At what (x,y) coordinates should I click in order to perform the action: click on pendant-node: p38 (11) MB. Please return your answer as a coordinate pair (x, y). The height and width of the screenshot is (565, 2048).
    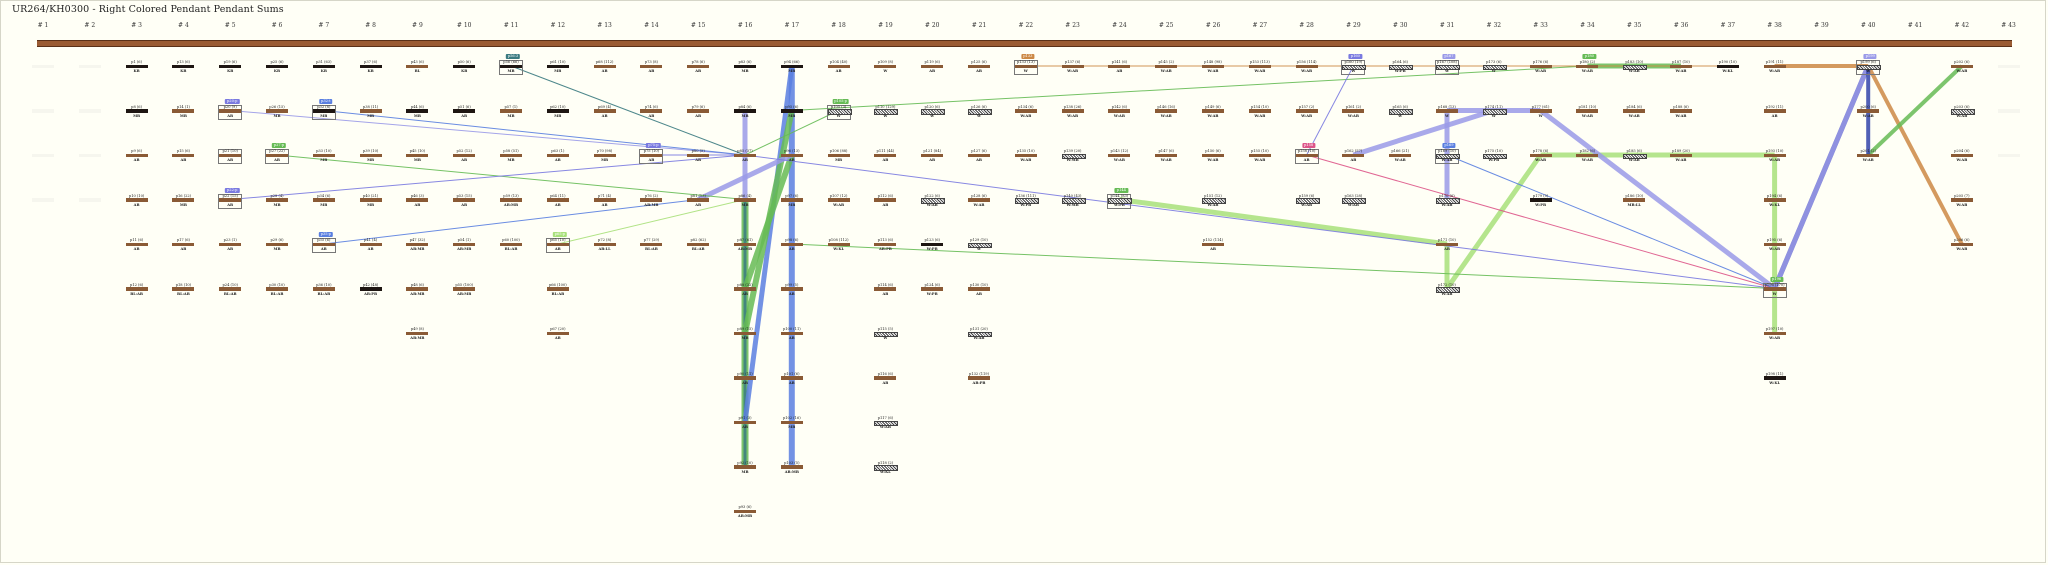
    Looking at the image, I should click on (371, 118).